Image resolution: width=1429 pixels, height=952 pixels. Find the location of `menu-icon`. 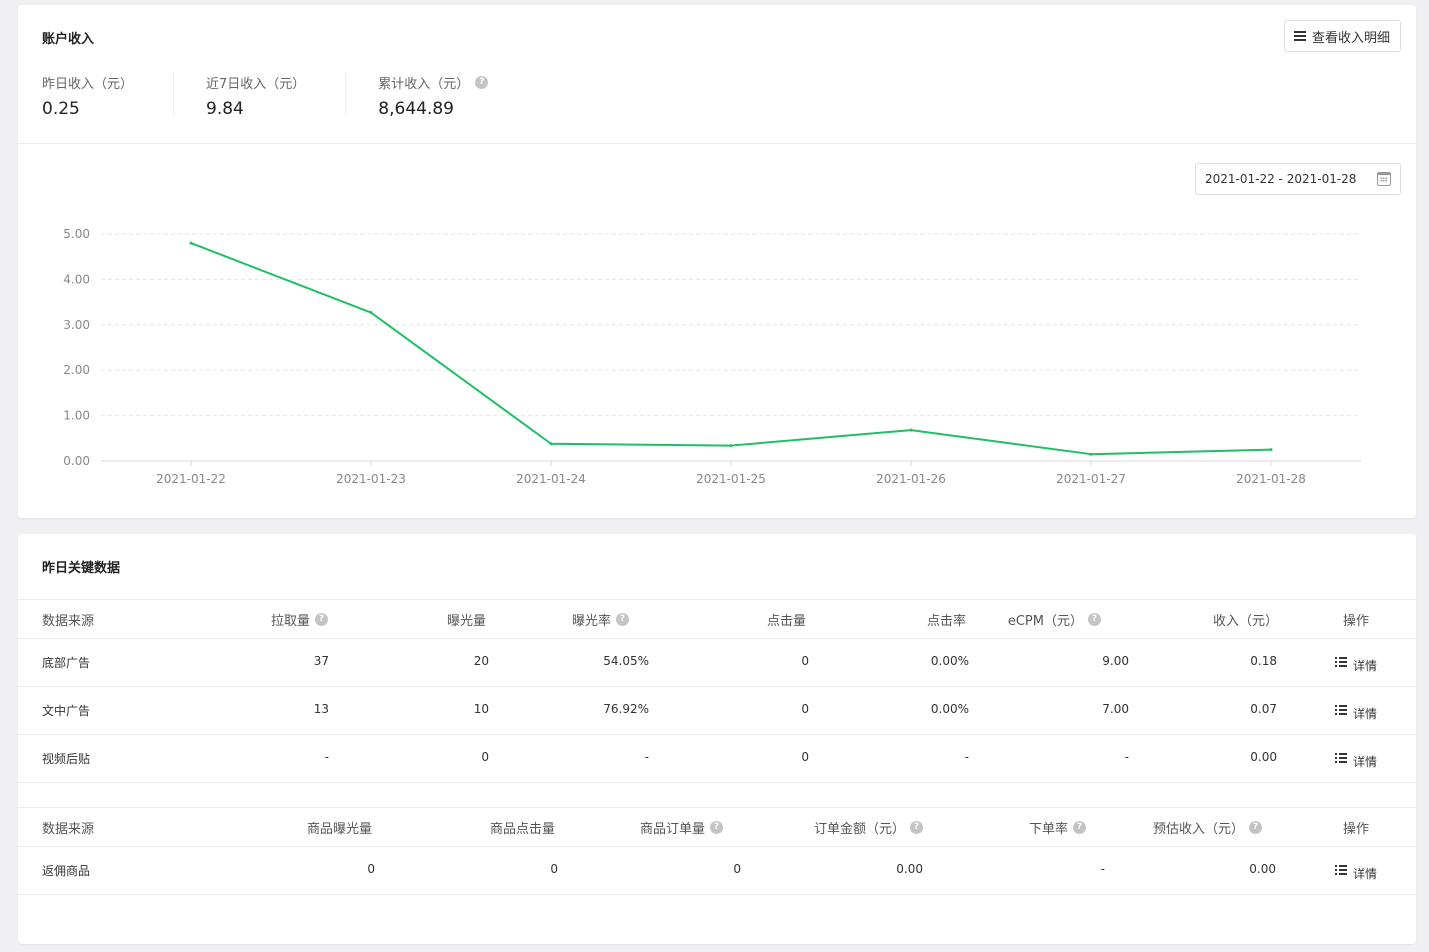

menu-icon is located at coordinates (1299, 36).